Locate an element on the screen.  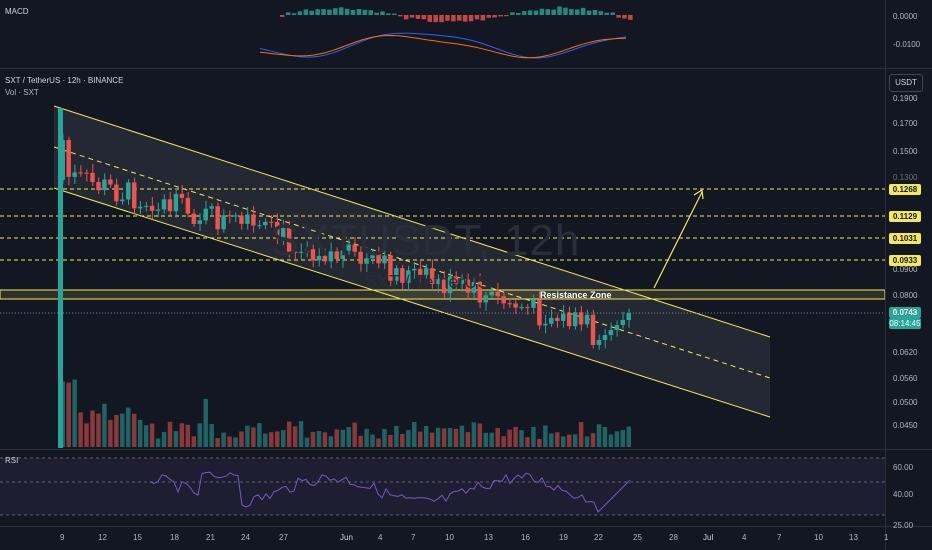
time-axis-label: 15 is located at coordinates (137, 537).